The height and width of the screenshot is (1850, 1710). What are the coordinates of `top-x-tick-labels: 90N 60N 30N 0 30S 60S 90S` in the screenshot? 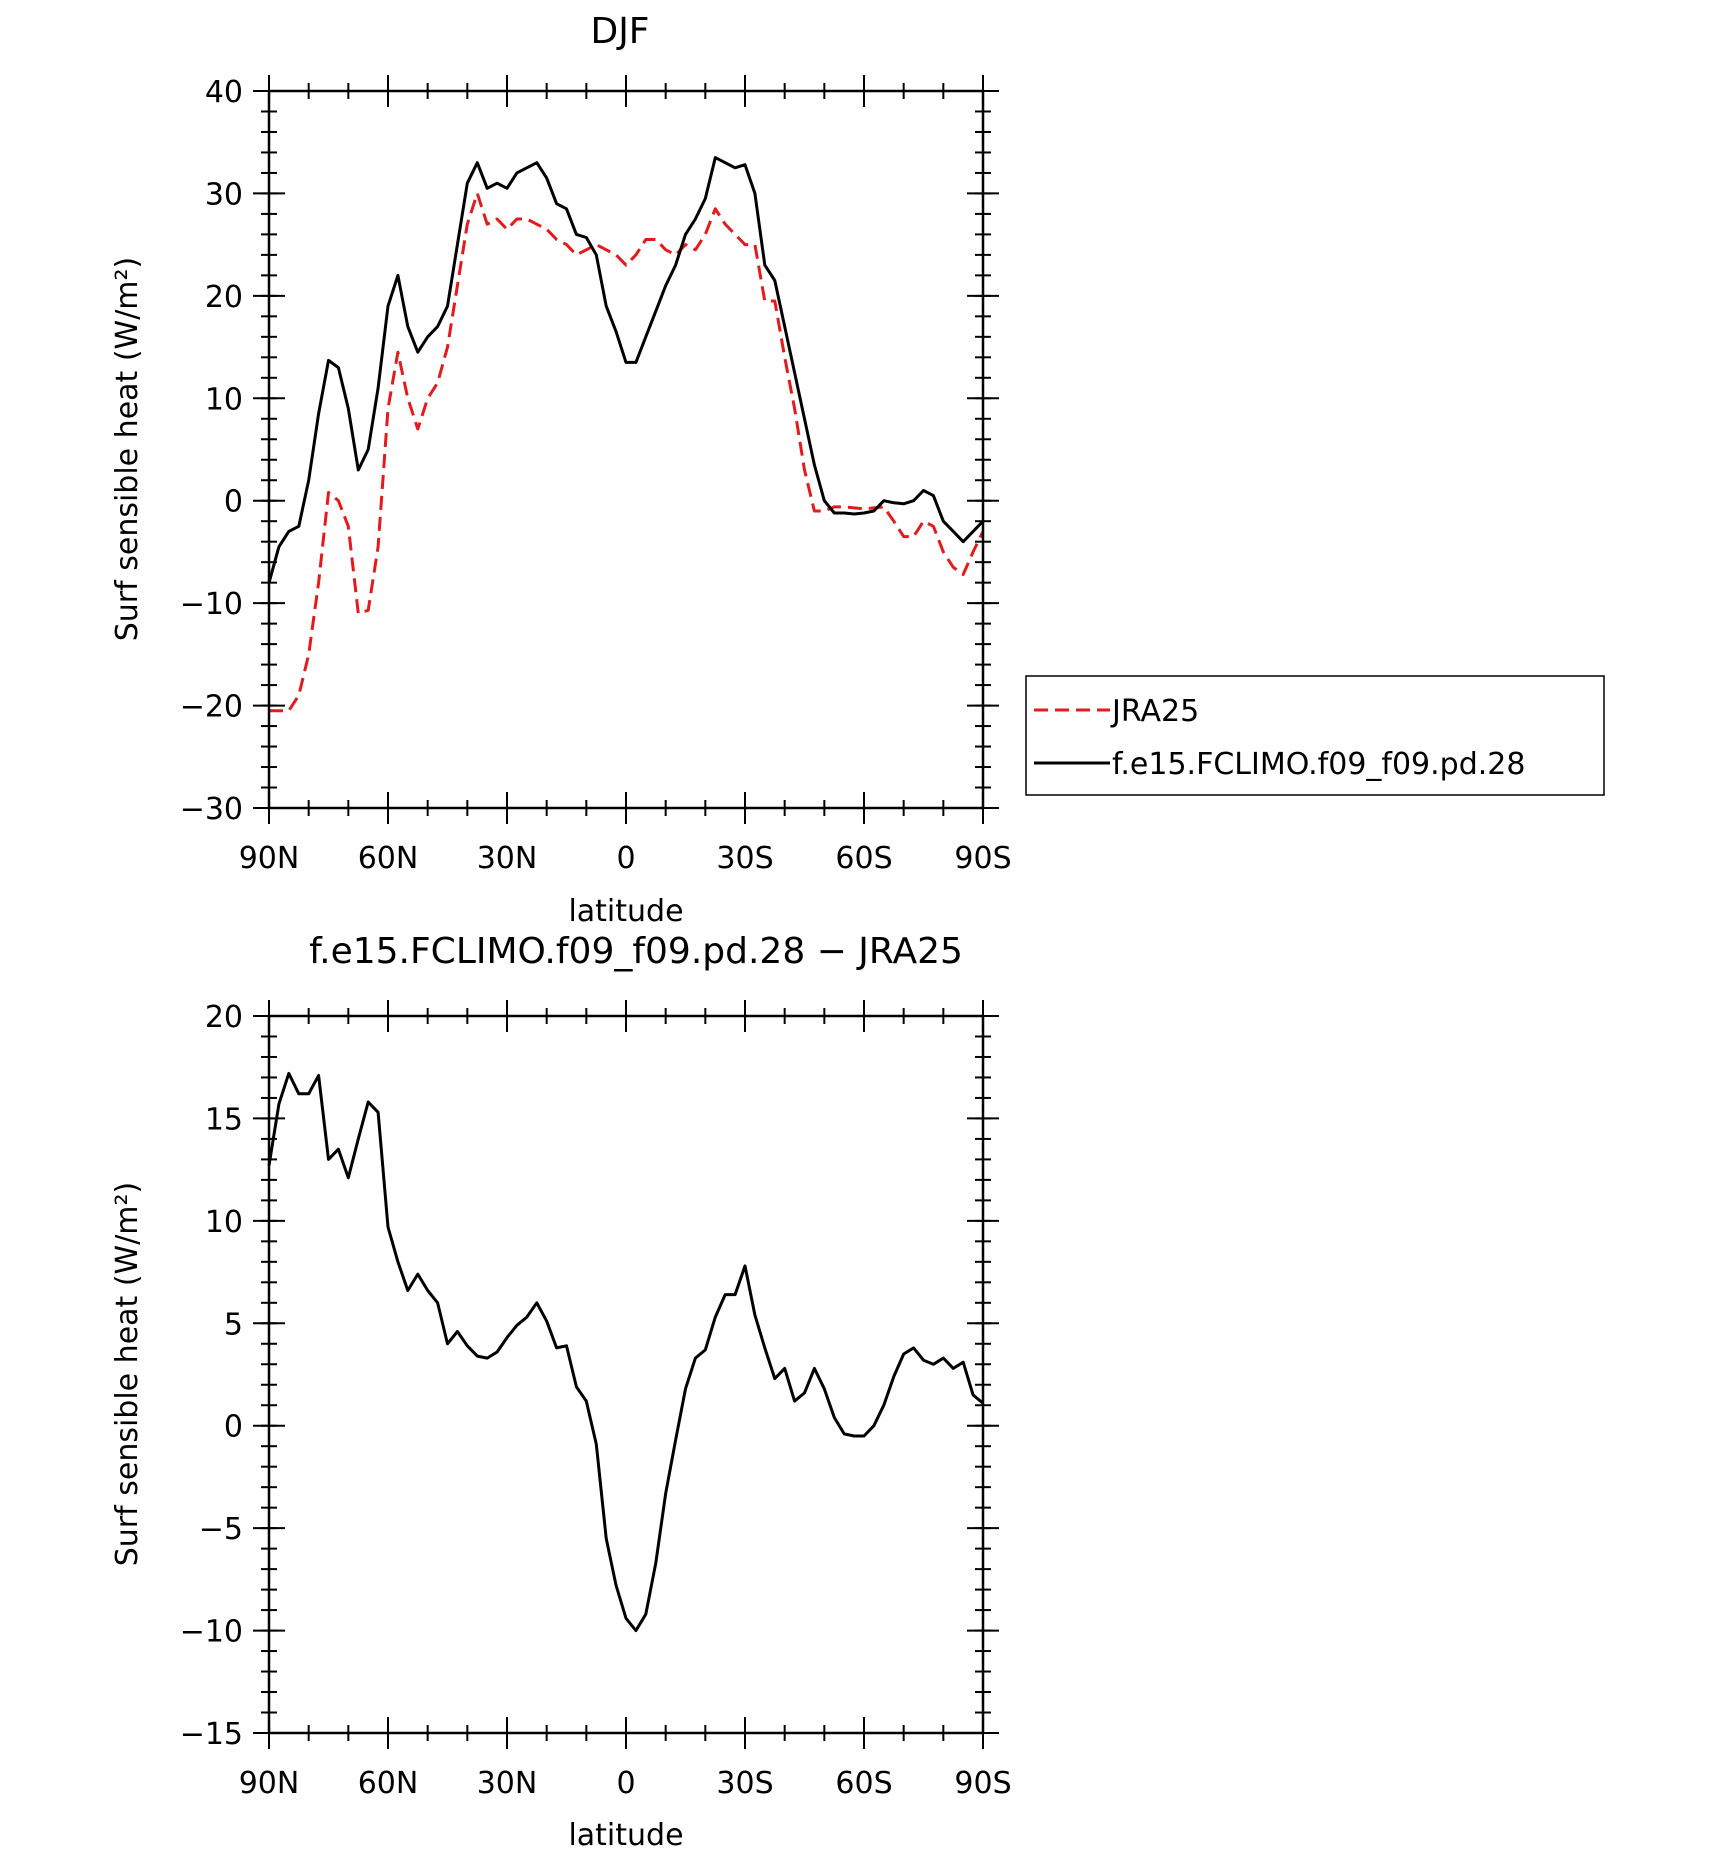 It's located at (625, 858).